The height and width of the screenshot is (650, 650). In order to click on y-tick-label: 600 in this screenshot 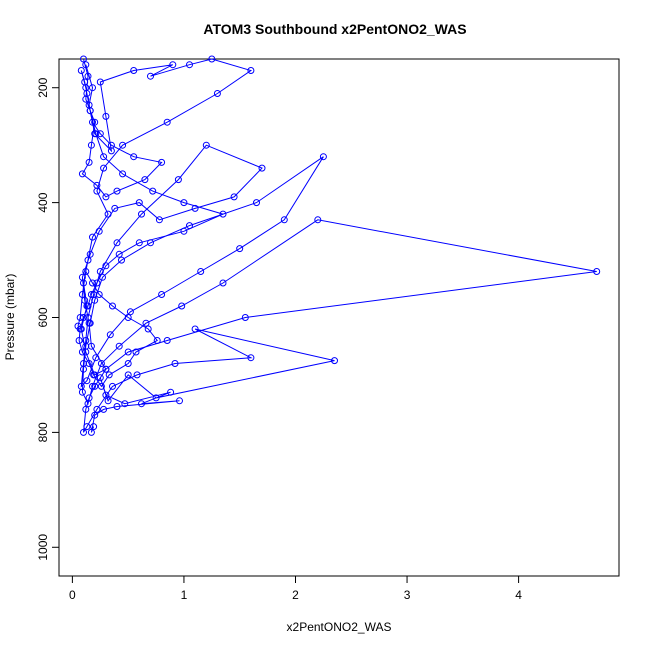, I will do `click(43, 317)`.